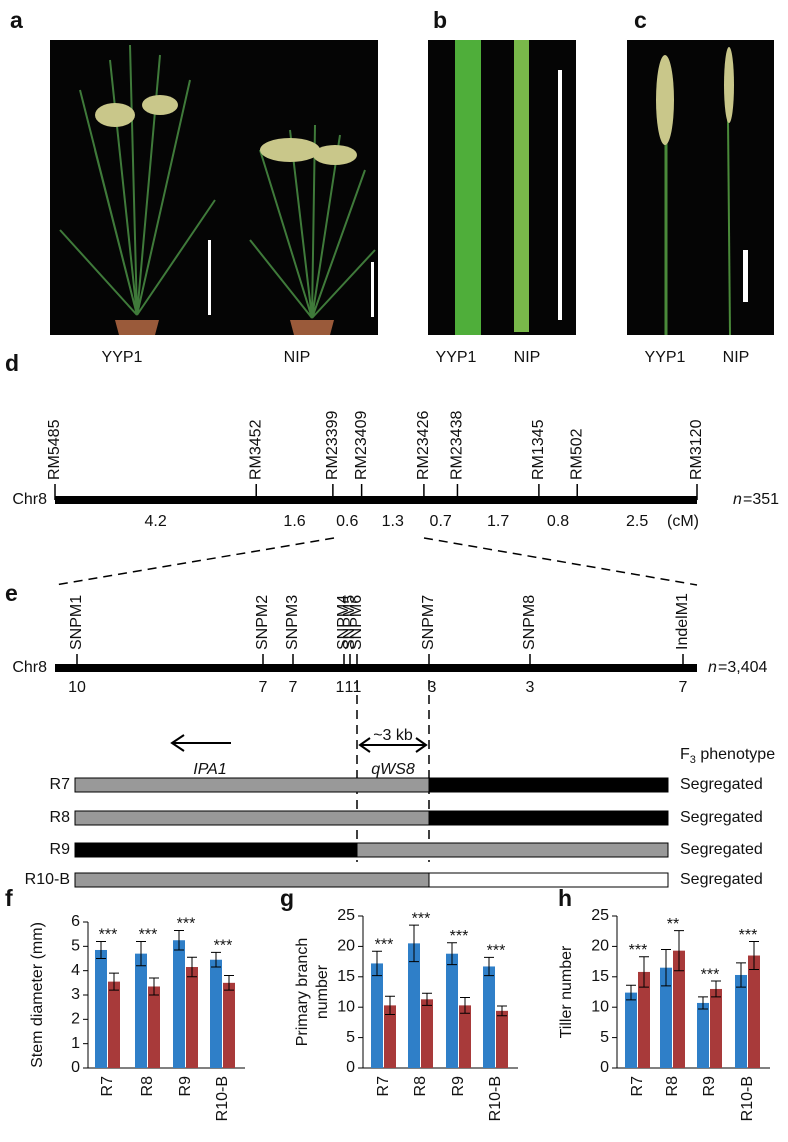 Image resolution: width=788 pixels, height=1142 pixels. What do you see at coordinates (224, 327) in the screenshot?
I see `pots` at bounding box center [224, 327].